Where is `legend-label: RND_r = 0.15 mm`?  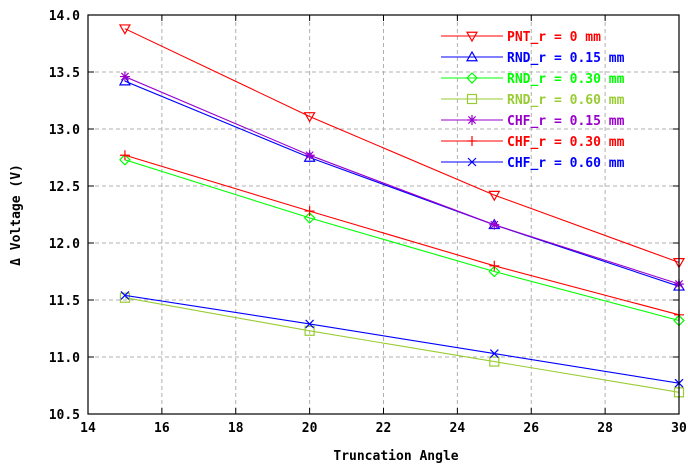 legend-label: RND_r = 0.15 mm is located at coordinates (566, 58).